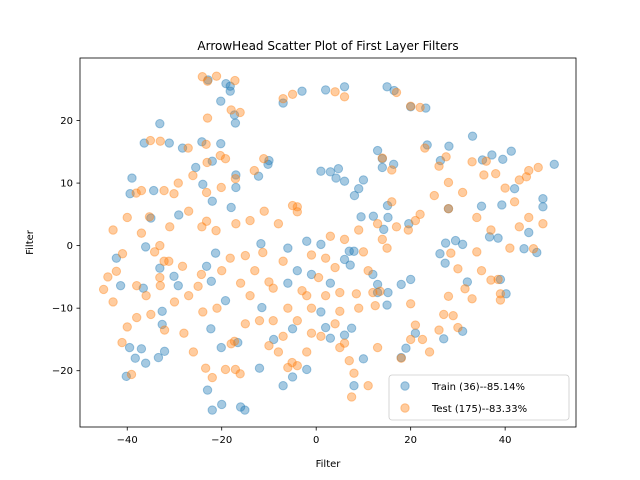  Describe the element at coordinates (70, 246) in the screenshot. I see `y-tick-label: 0` at that location.